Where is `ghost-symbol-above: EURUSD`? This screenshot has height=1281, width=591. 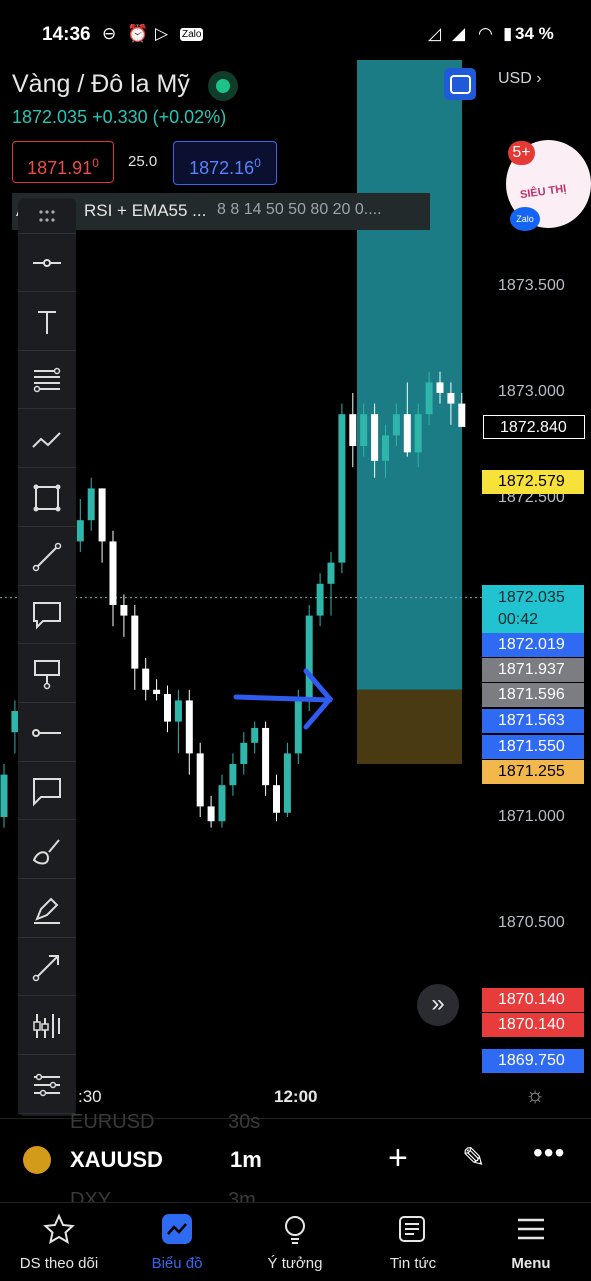
ghost-symbol-above: EURUSD is located at coordinates (112, 1122).